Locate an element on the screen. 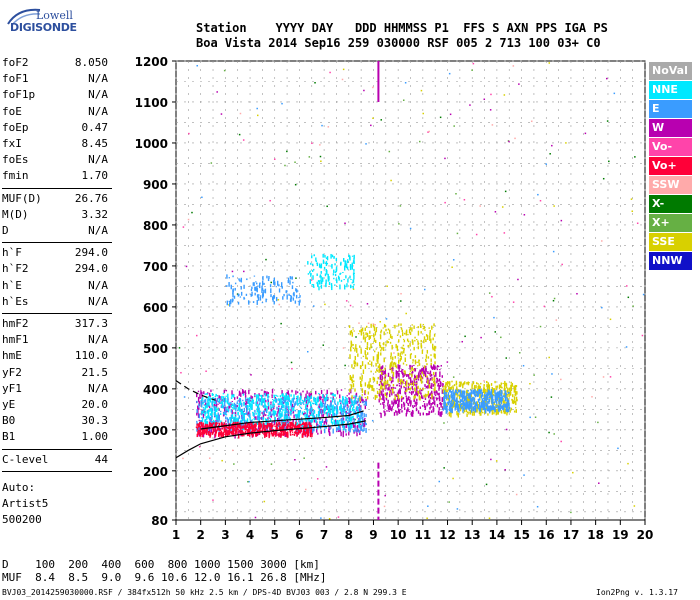  y-tick-label: 1000 is located at coordinates (151, 144).